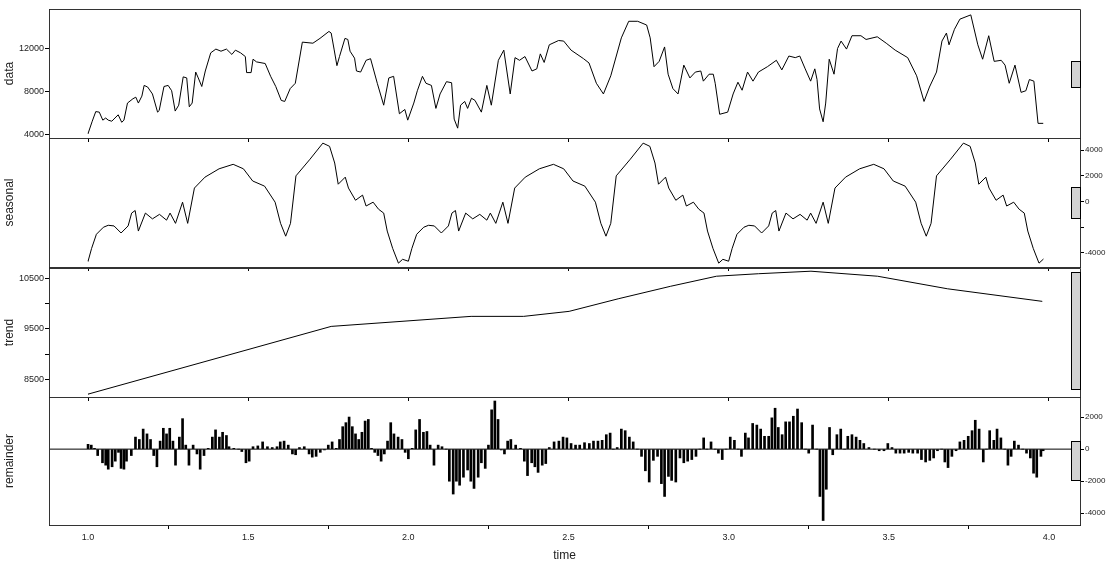  What do you see at coordinates (8, 73) in the screenshot?
I see `y-axis-title: data` at bounding box center [8, 73].